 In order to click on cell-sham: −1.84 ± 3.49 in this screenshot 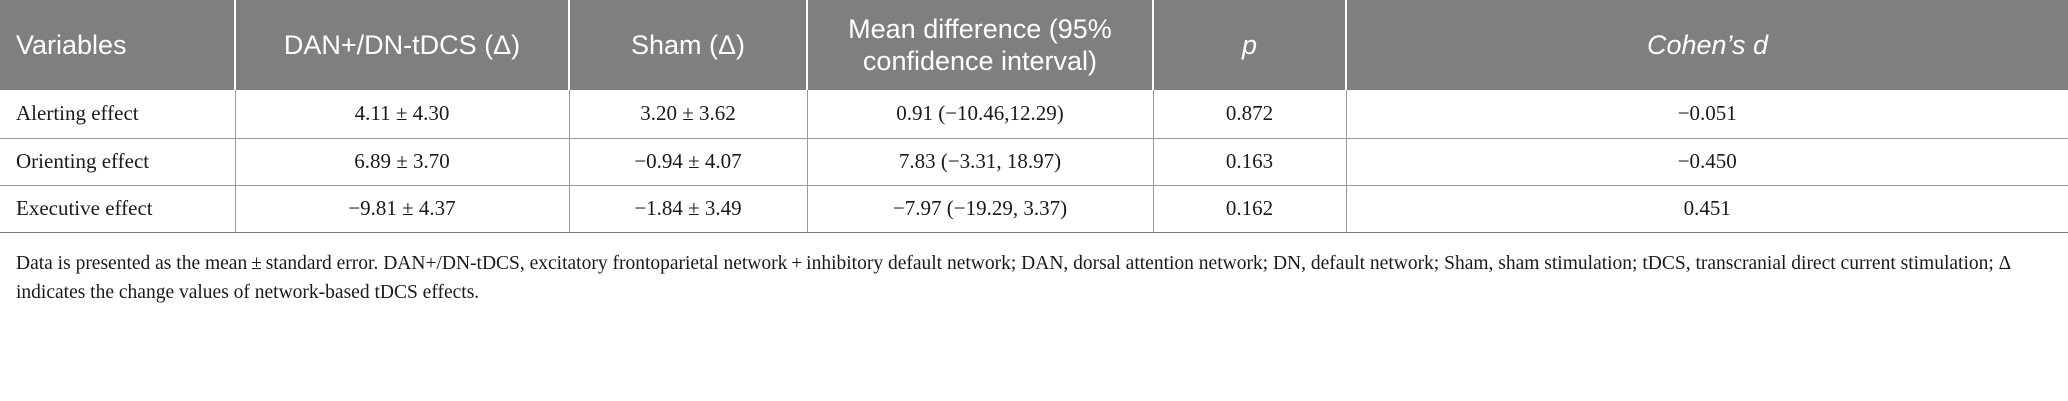, I will do `click(688, 209)`.